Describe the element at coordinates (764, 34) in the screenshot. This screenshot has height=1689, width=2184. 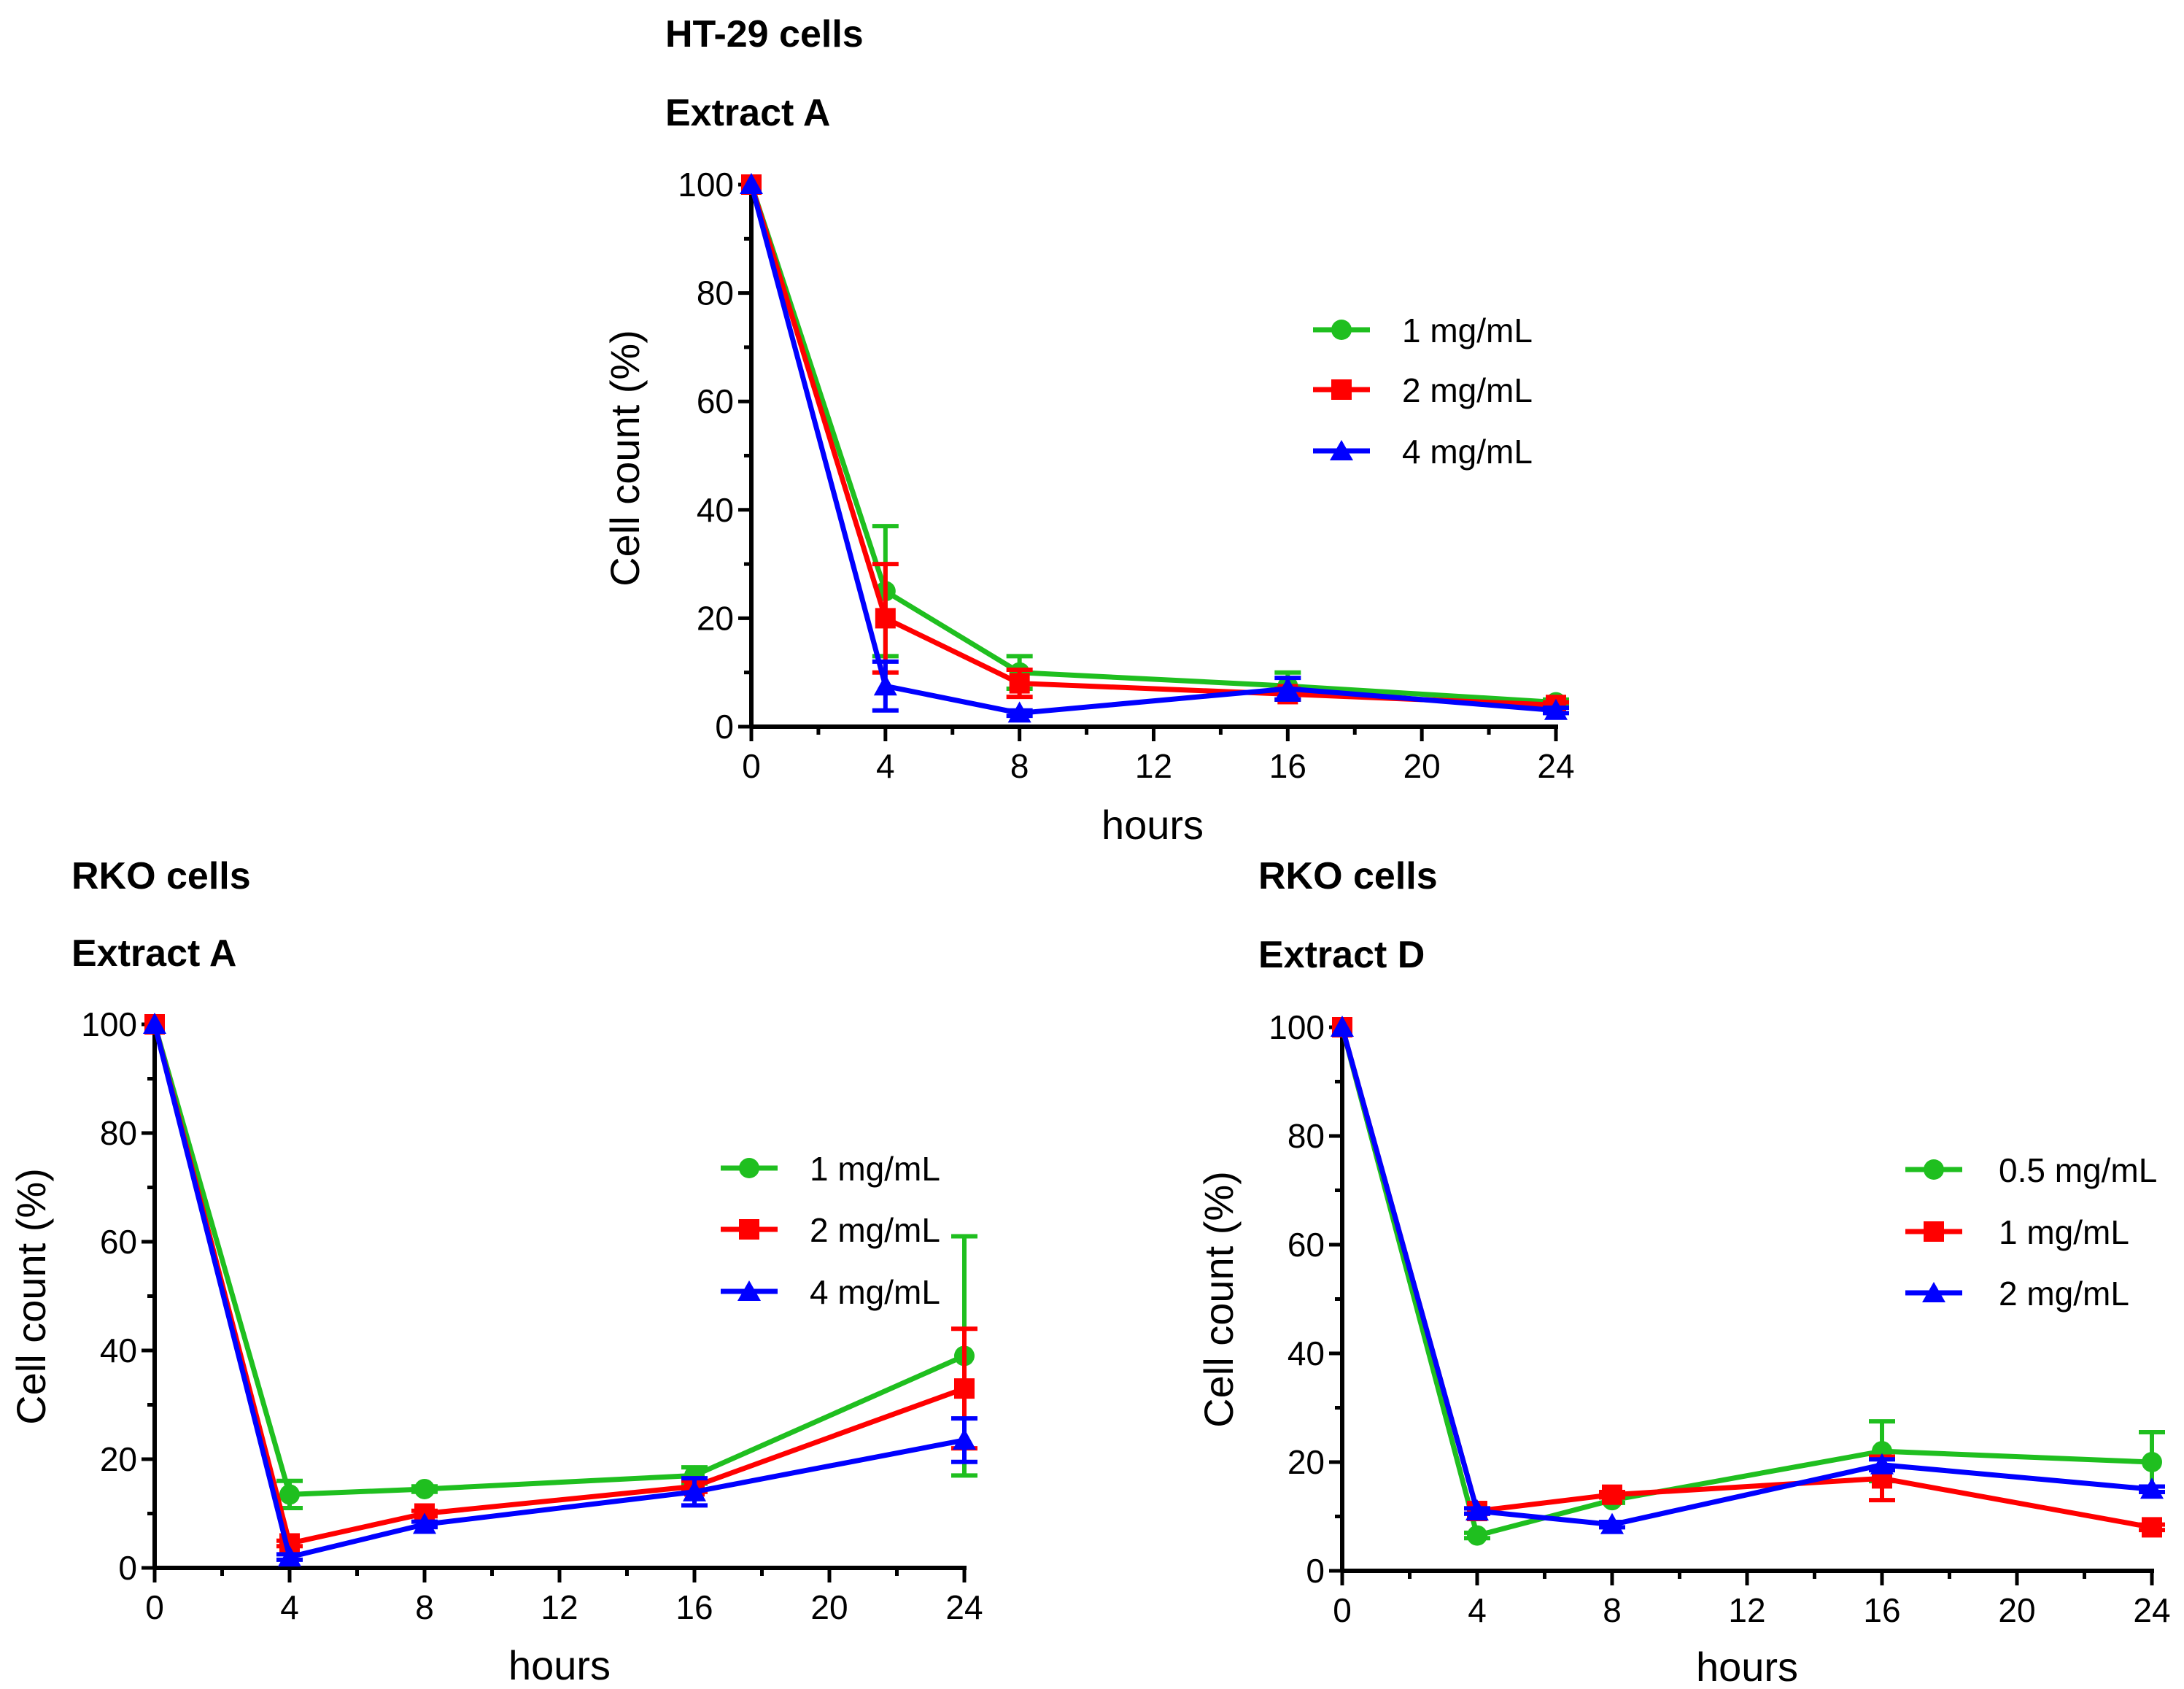
I see `chart-title: HT-29 cells` at that location.